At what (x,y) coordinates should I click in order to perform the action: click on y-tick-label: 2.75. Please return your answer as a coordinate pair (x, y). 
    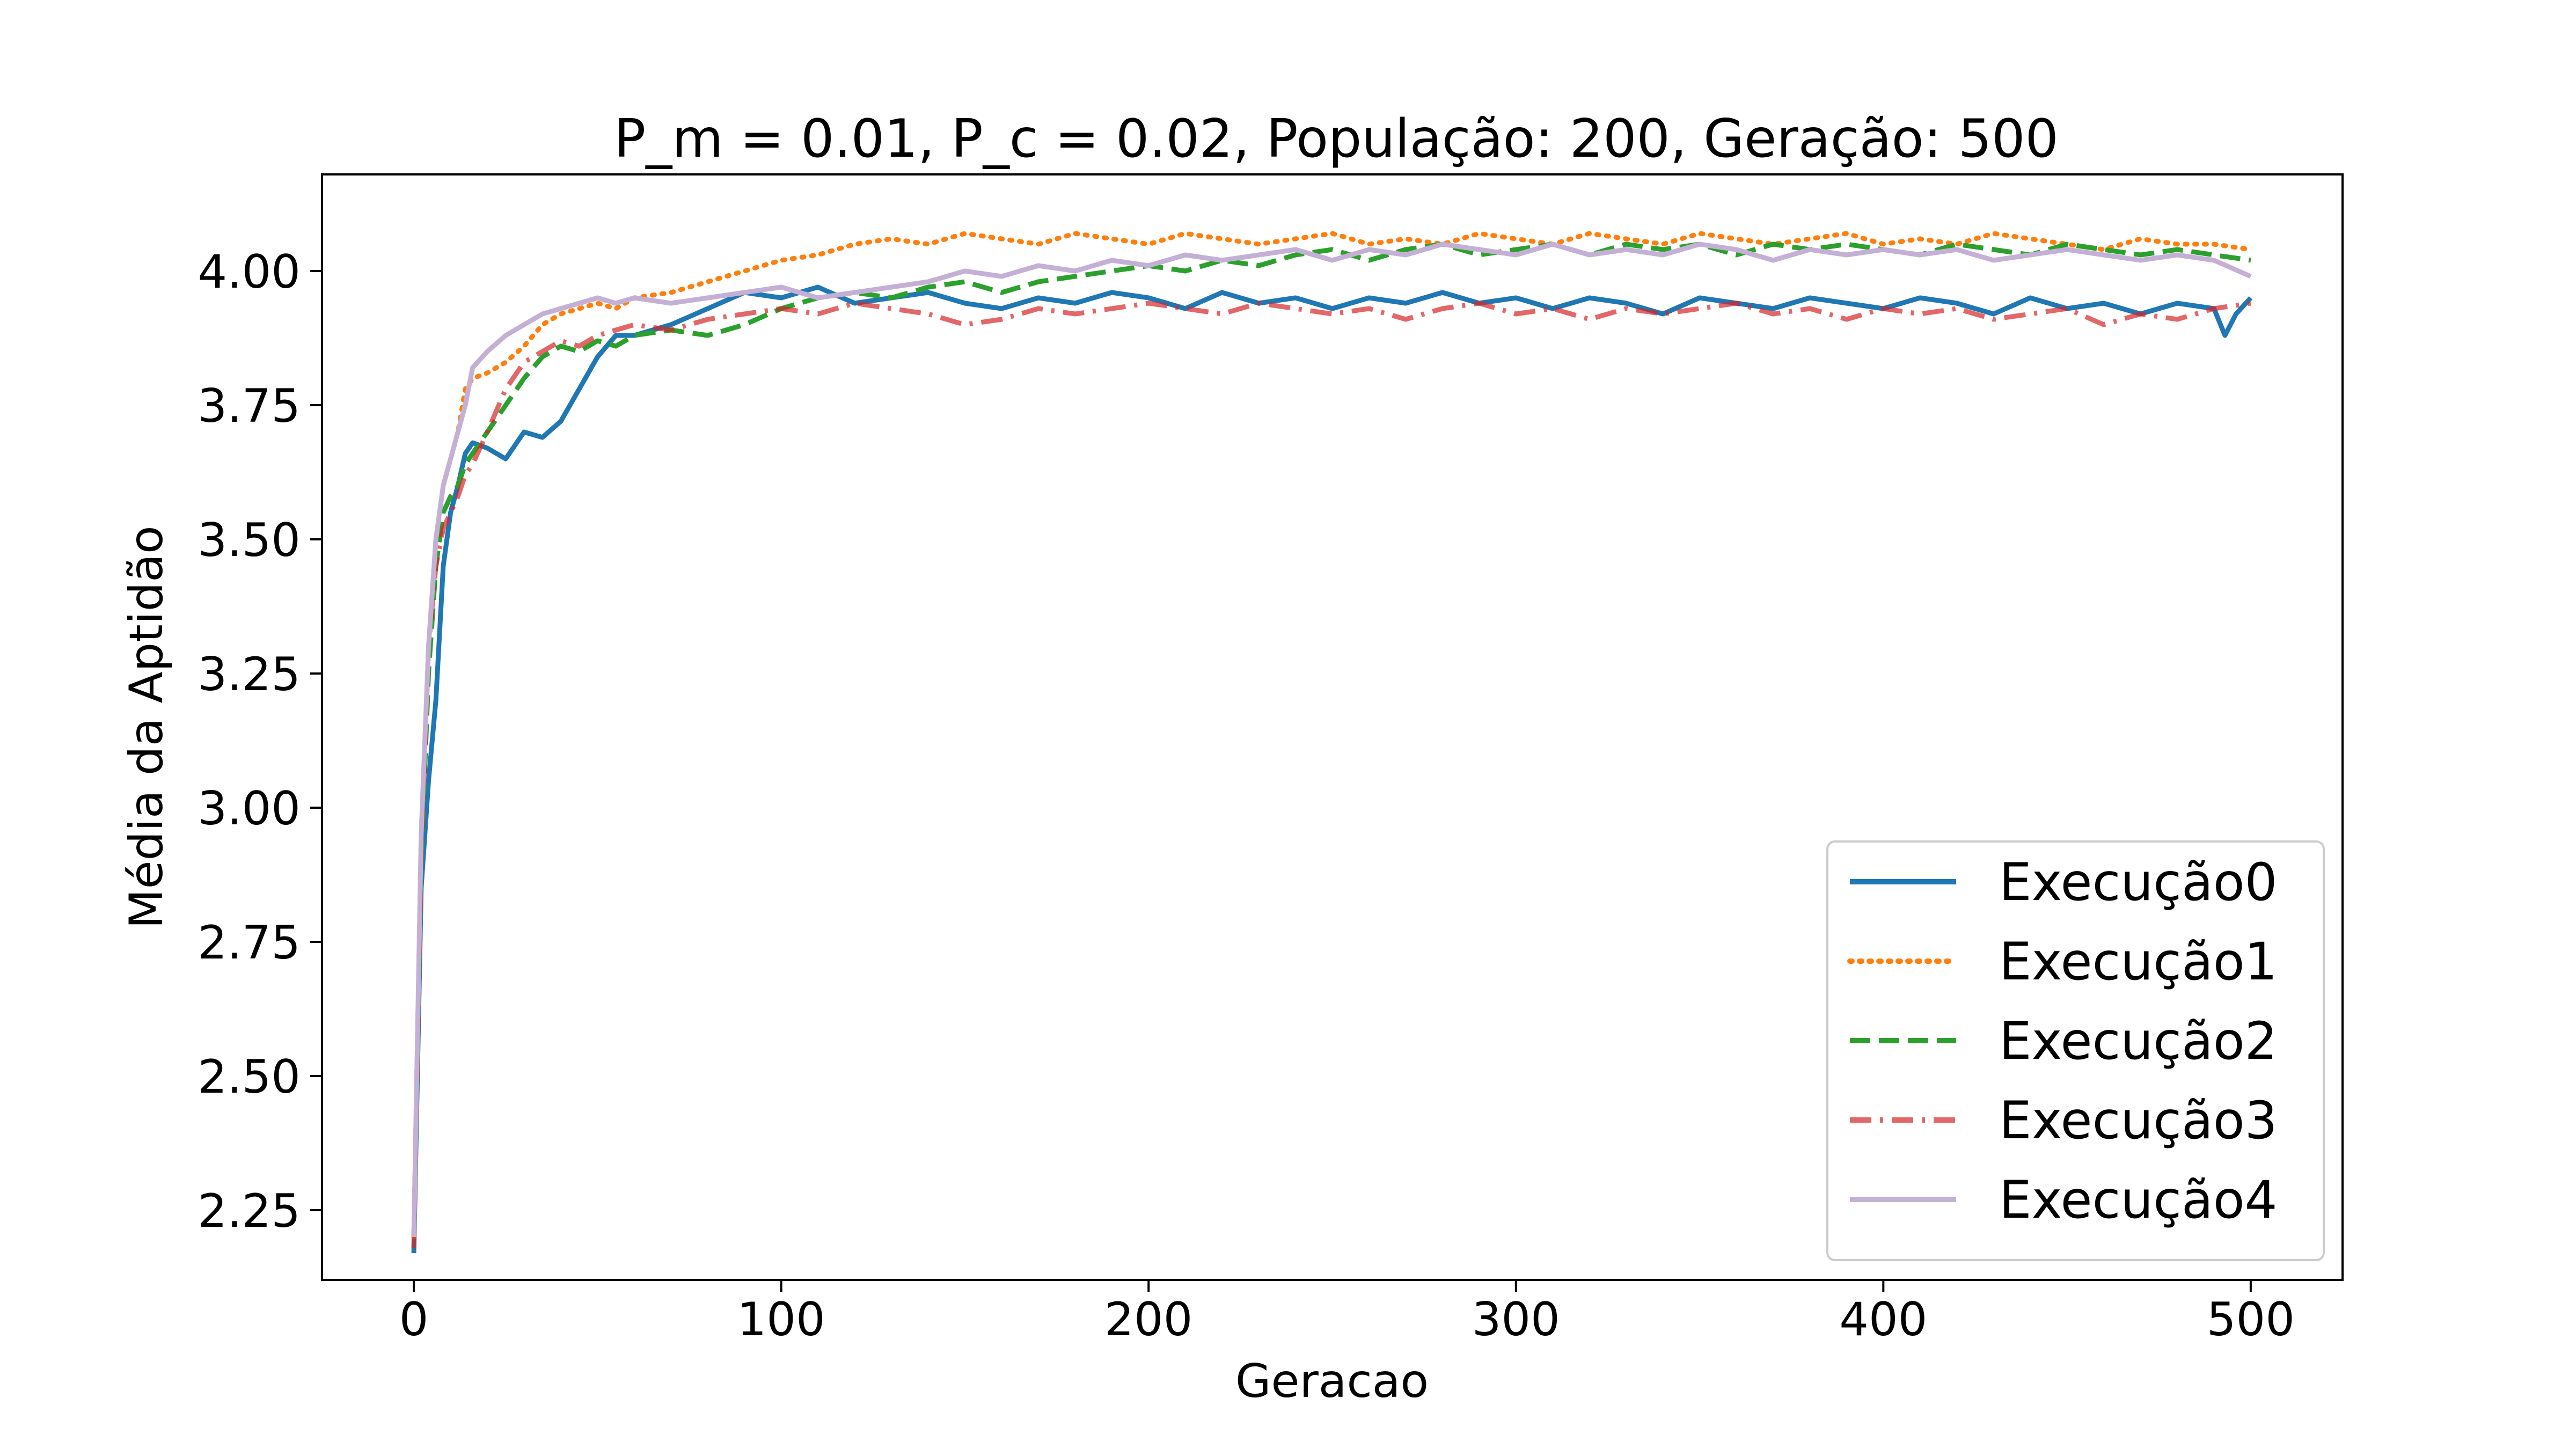
    Looking at the image, I should click on (249, 943).